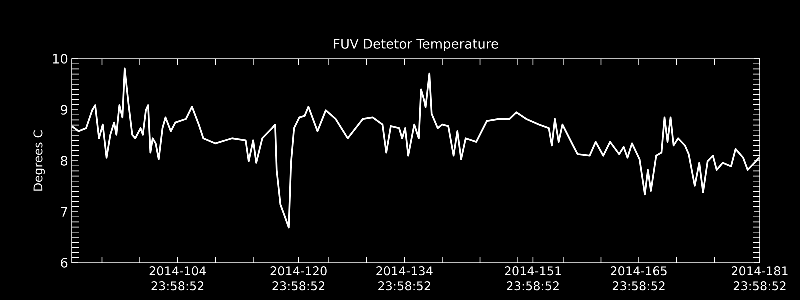 The image size is (800, 300). What do you see at coordinates (40, 160) in the screenshot?
I see `y-axis-title: Degrees C` at bounding box center [40, 160].